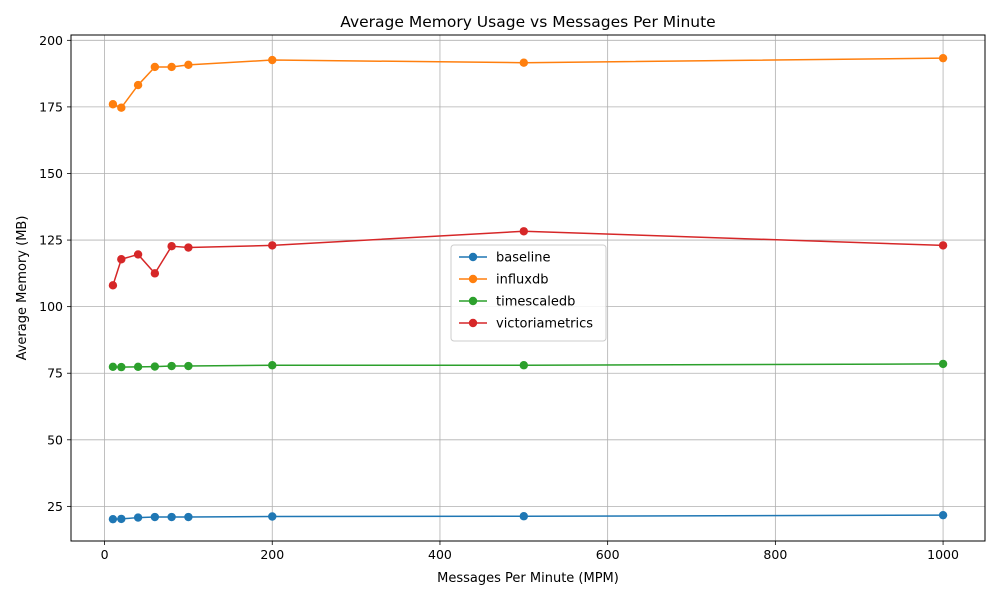 Image resolution: width=1000 pixels, height=600 pixels. Describe the element at coordinates (523, 258) in the screenshot. I see `legend-label: baseline` at that location.